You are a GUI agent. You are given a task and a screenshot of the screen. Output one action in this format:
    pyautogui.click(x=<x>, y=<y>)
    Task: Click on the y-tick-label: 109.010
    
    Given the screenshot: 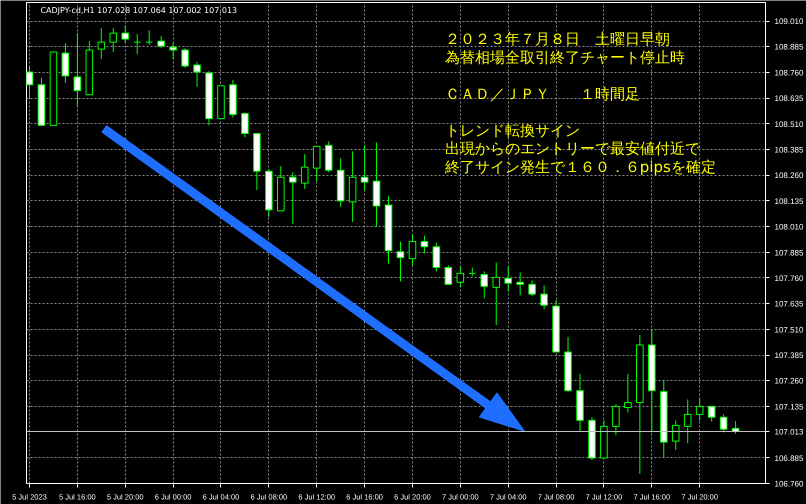 What is the action you would take?
    pyautogui.click(x=789, y=21)
    